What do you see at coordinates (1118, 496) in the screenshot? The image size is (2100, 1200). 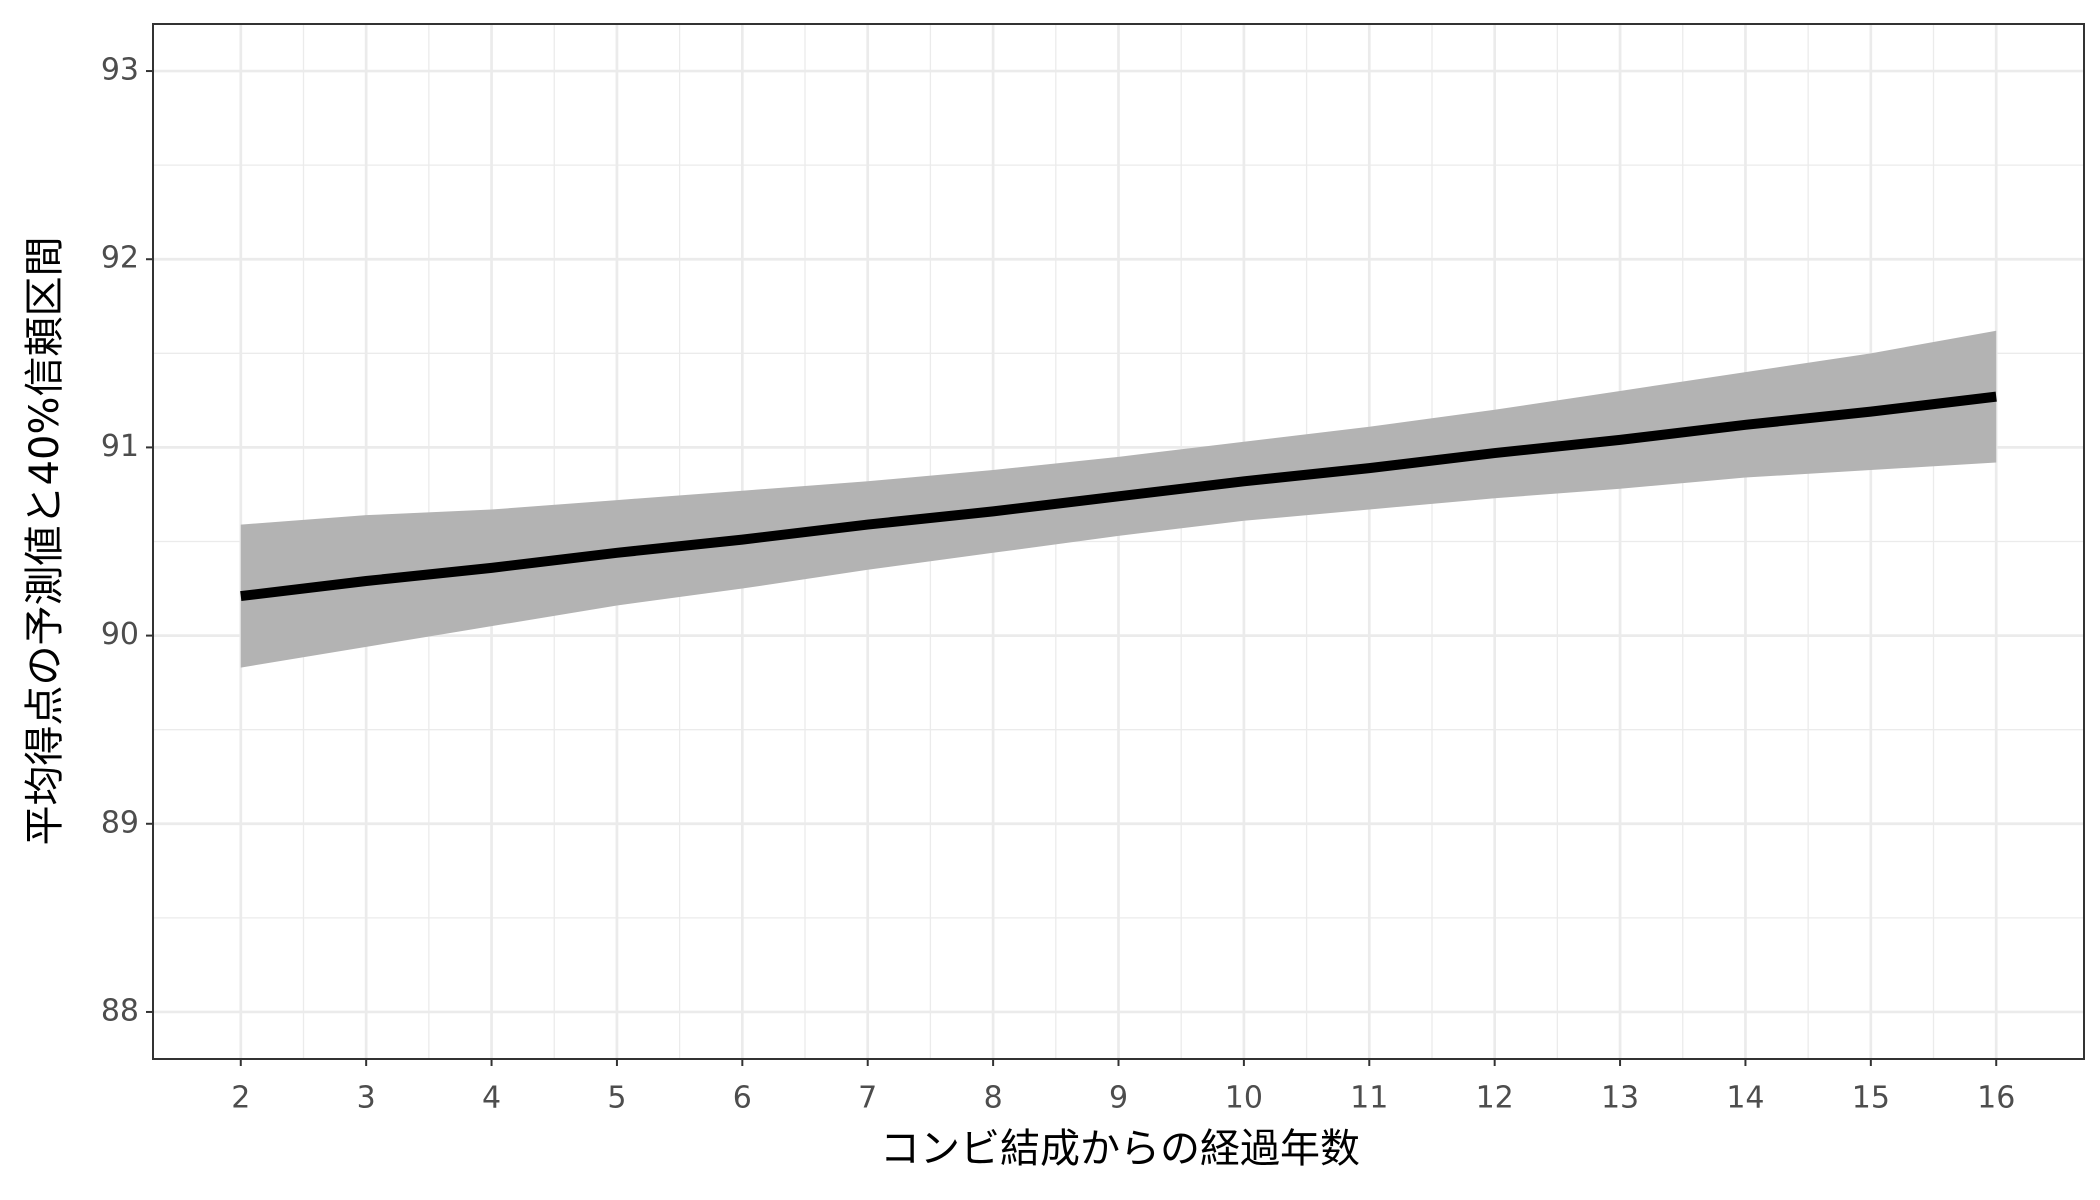 I see `fit-line` at bounding box center [1118, 496].